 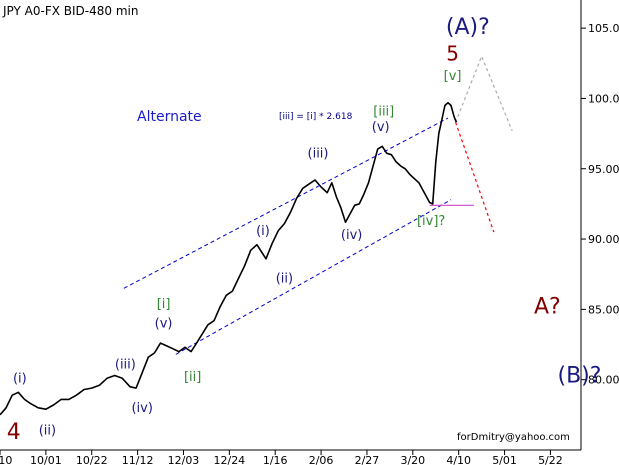 What do you see at coordinates (603, 28) in the screenshot?
I see `y-tick-label: 105.00` at bounding box center [603, 28].